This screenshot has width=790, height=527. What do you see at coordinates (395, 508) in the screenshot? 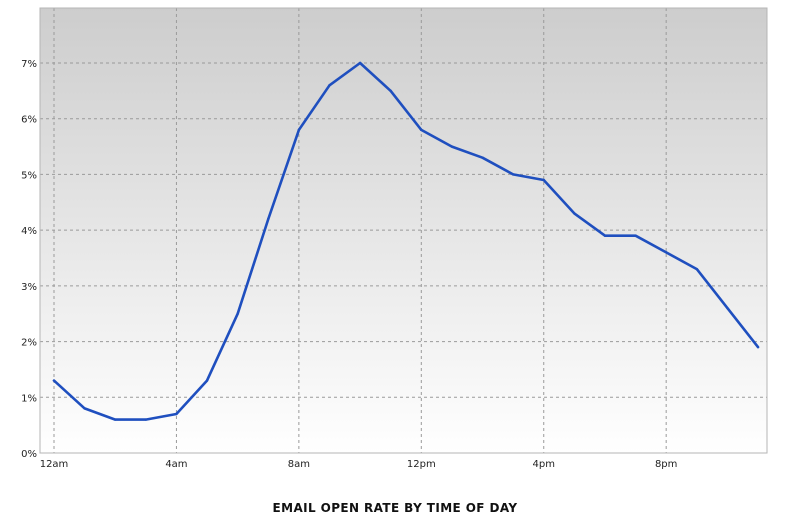
I see `chart-title: EMAIL OPEN RATE BY TIME OF DAY` at bounding box center [395, 508].